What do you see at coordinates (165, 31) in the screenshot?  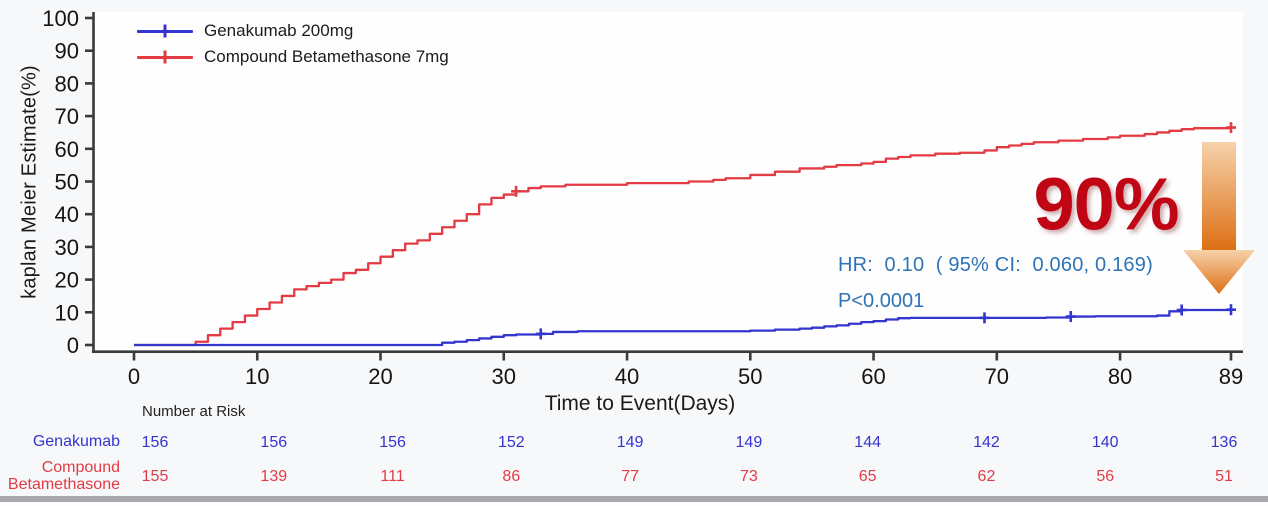 I see `legend-line-blue-icon` at bounding box center [165, 31].